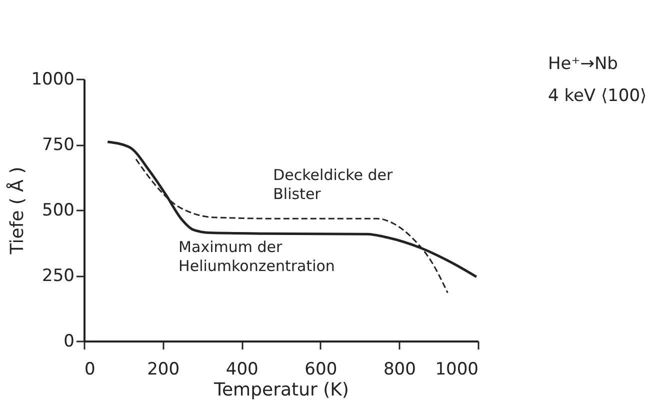 This screenshot has width=671, height=408. What do you see at coordinates (163, 370) in the screenshot?
I see `x-tick-label: 200` at bounding box center [163, 370].